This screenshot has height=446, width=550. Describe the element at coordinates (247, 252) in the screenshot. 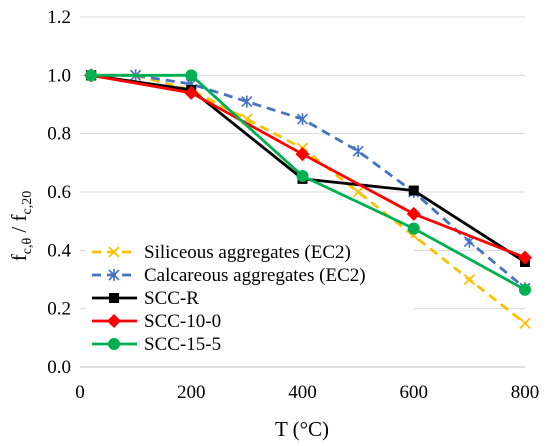

I see `legend-label: Siliceous aggregates (EC2)` at that location.